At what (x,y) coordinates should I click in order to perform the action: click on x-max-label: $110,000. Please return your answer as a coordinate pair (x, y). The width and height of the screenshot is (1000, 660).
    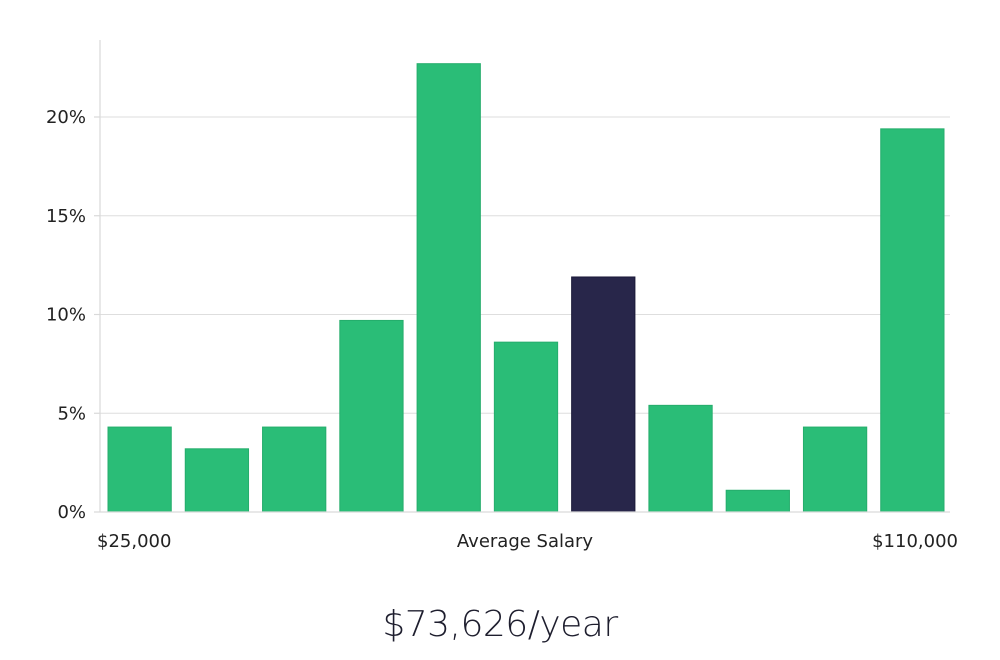
    Looking at the image, I should click on (915, 541).